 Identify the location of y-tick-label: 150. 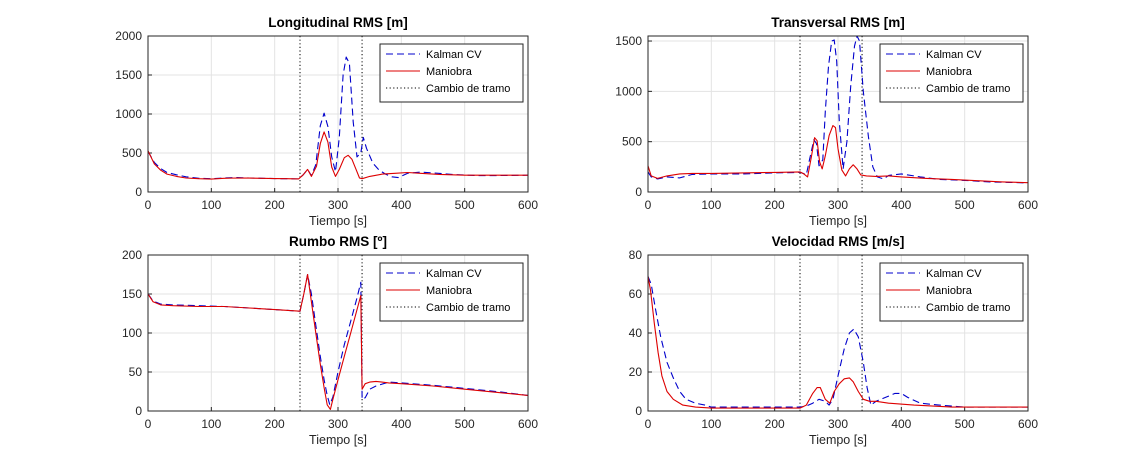
(132, 294).